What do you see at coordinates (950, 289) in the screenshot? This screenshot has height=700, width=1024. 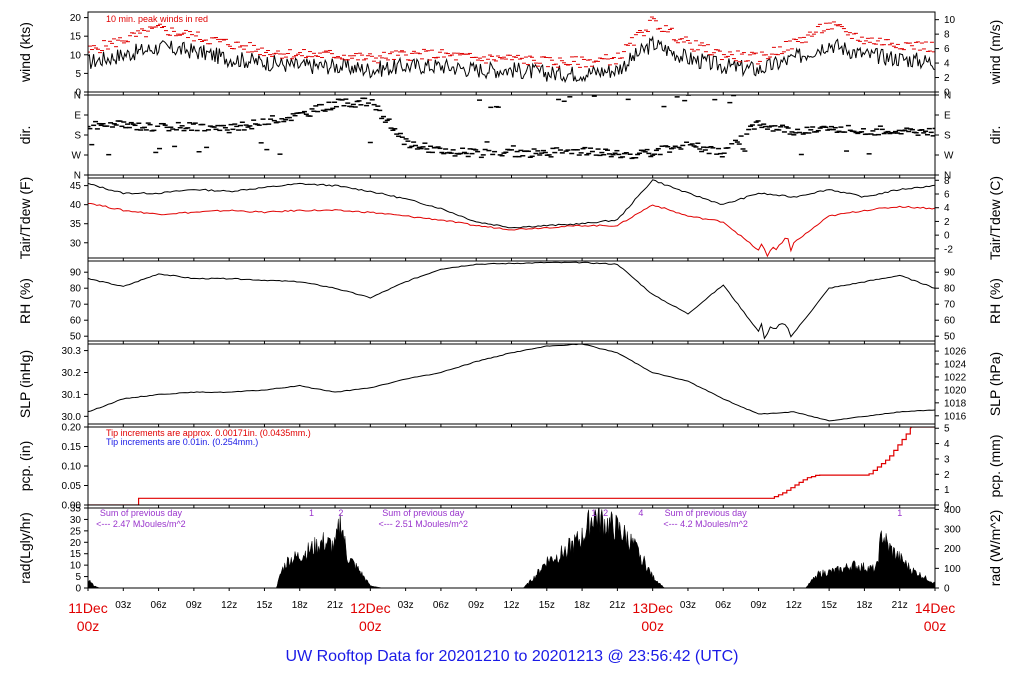 I see `right-tick-label: 80` at bounding box center [950, 289].